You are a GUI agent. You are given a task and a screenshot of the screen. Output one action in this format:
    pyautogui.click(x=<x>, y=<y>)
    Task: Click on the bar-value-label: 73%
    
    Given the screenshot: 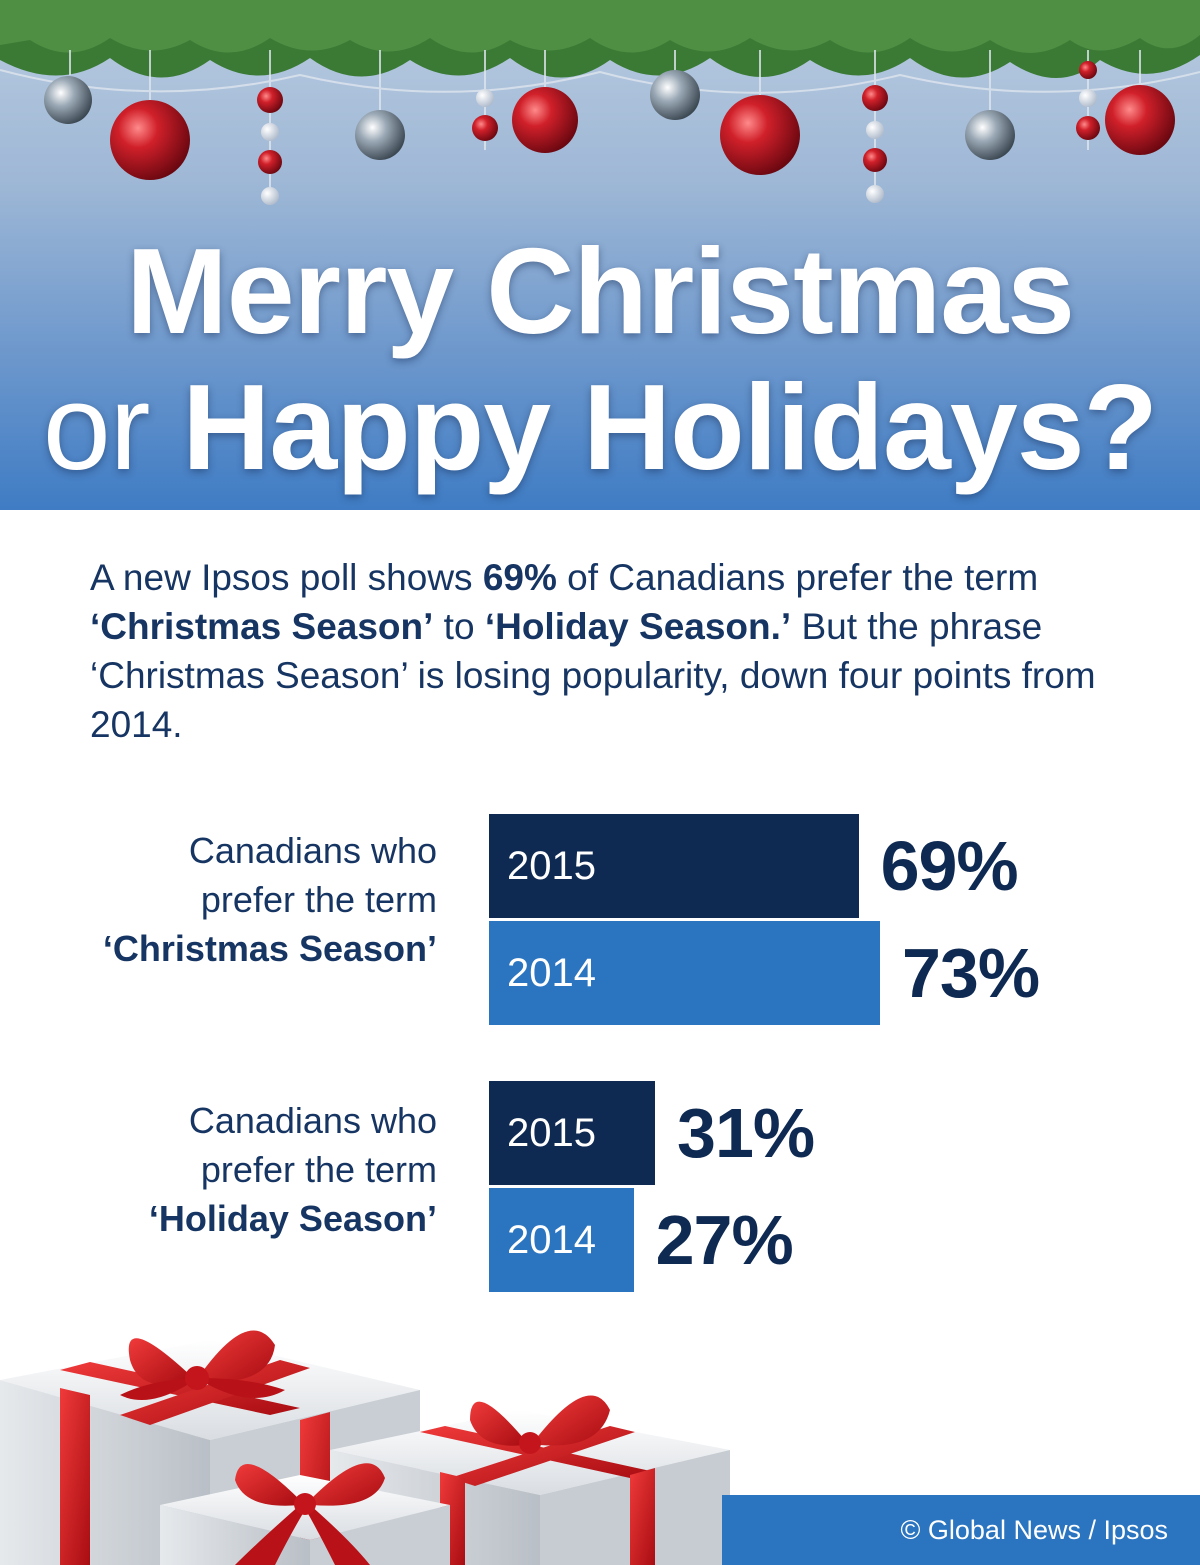 What is the action you would take?
    pyautogui.click(x=971, y=973)
    